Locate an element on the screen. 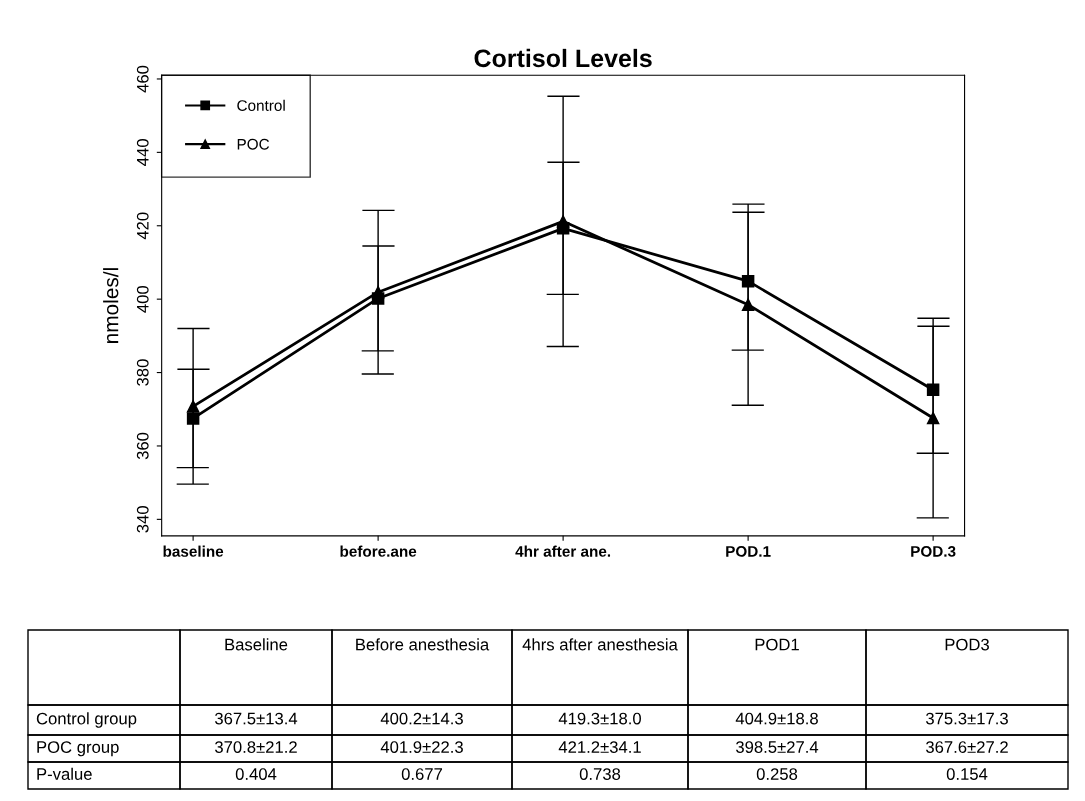  data-label: 419.3±18.0 is located at coordinates (599, 718).